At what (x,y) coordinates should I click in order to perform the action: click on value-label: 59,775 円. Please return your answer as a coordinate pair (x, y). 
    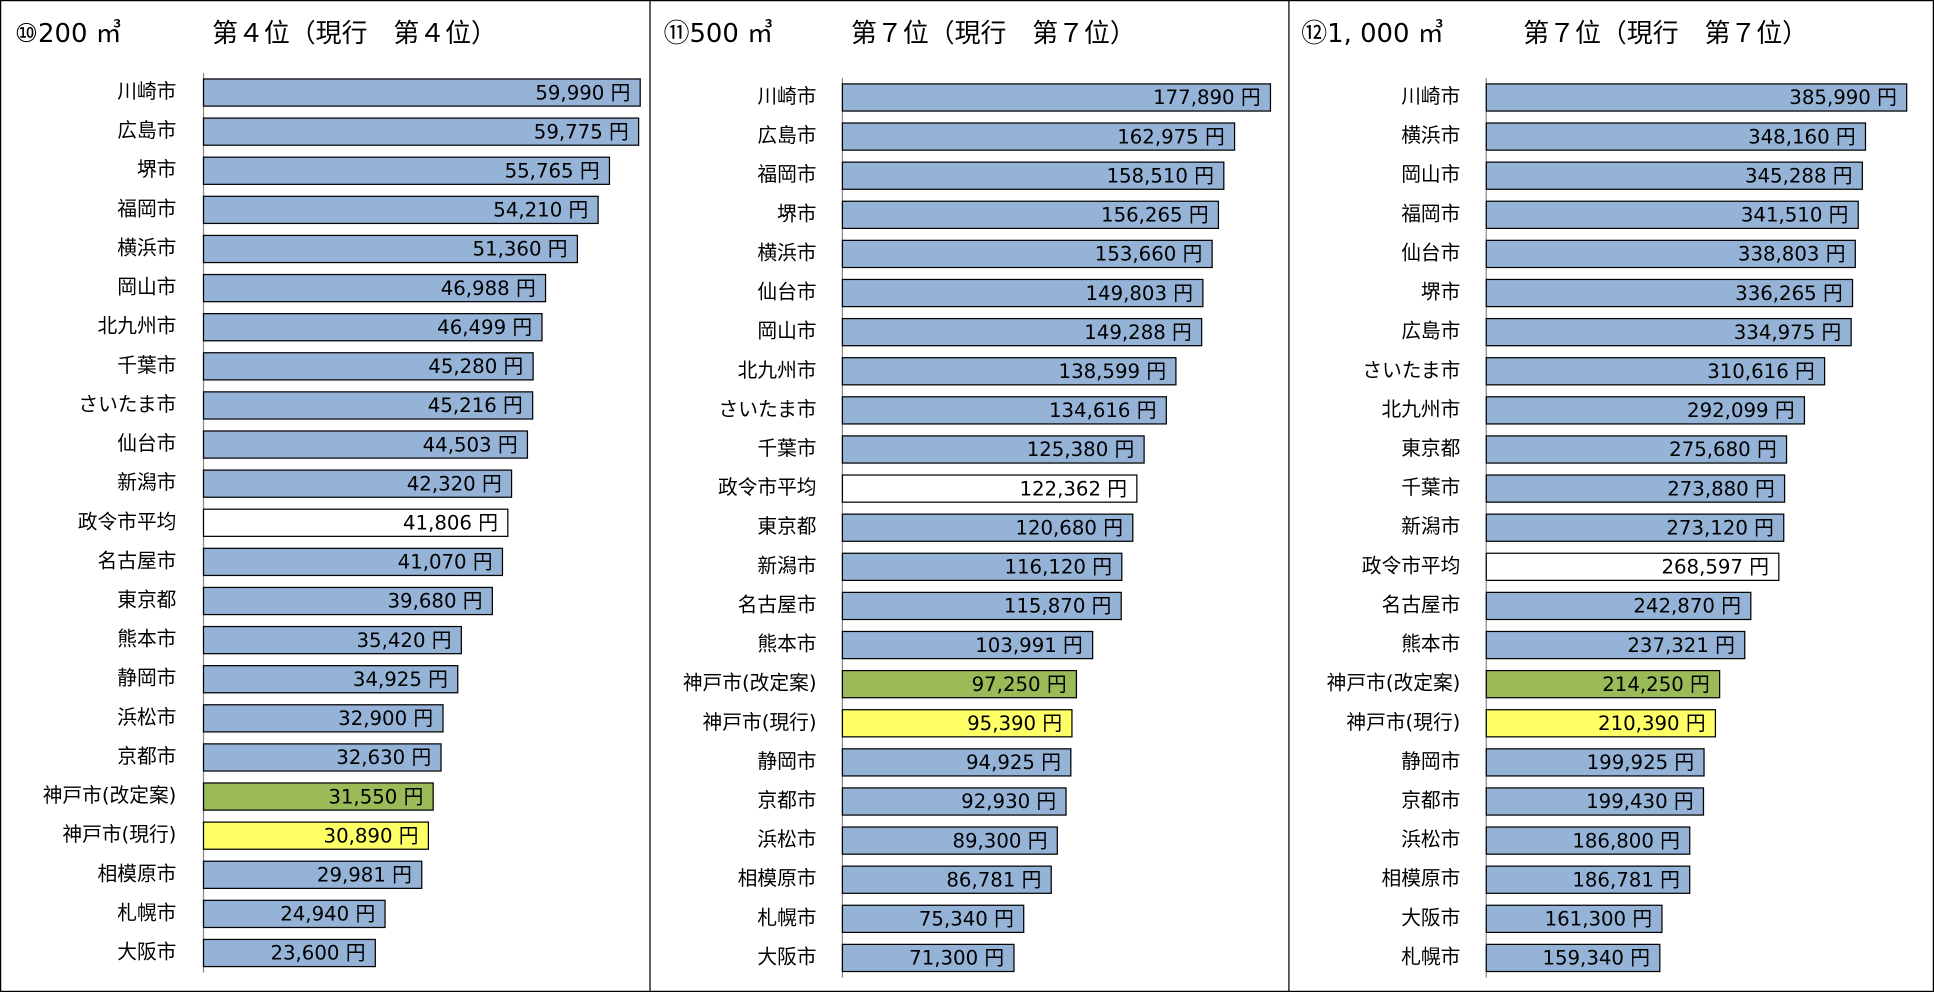
    Looking at the image, I should click on (581, 131).